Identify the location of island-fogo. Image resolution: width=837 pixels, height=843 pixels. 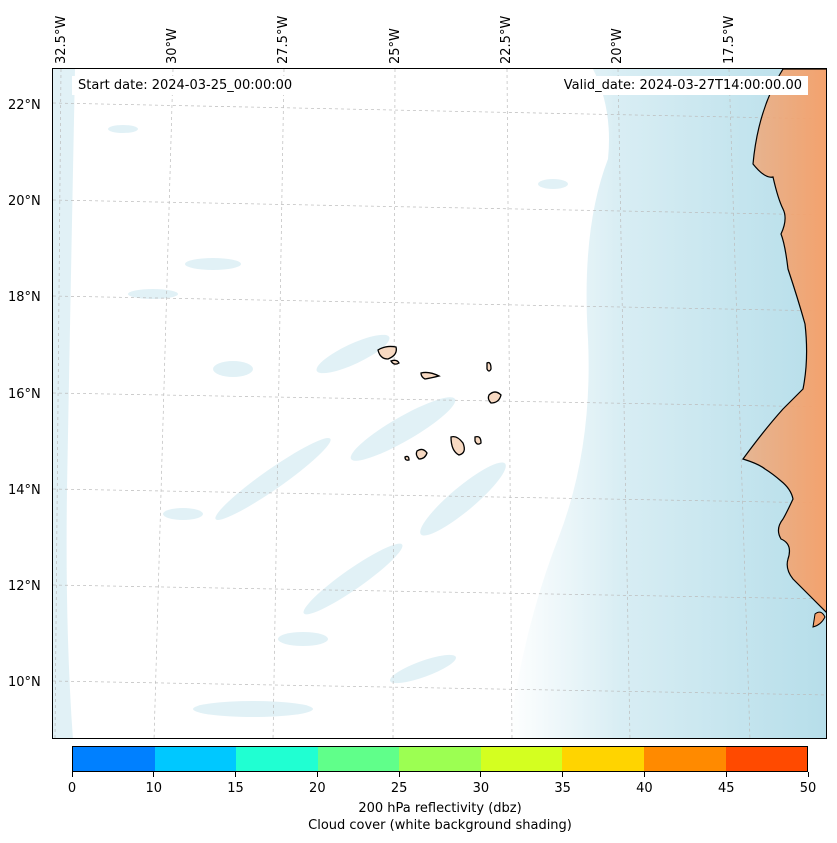
(421, 454).